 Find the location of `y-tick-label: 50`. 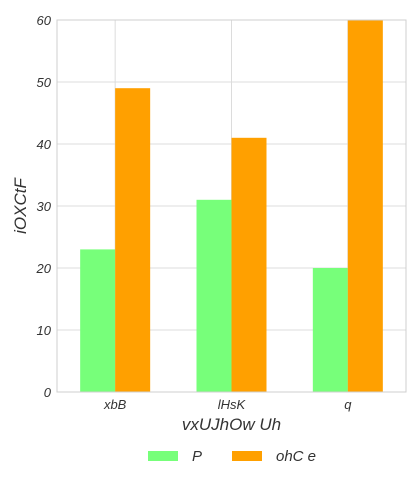

y-tick-label: 50 is located at coordinates (44, 82).